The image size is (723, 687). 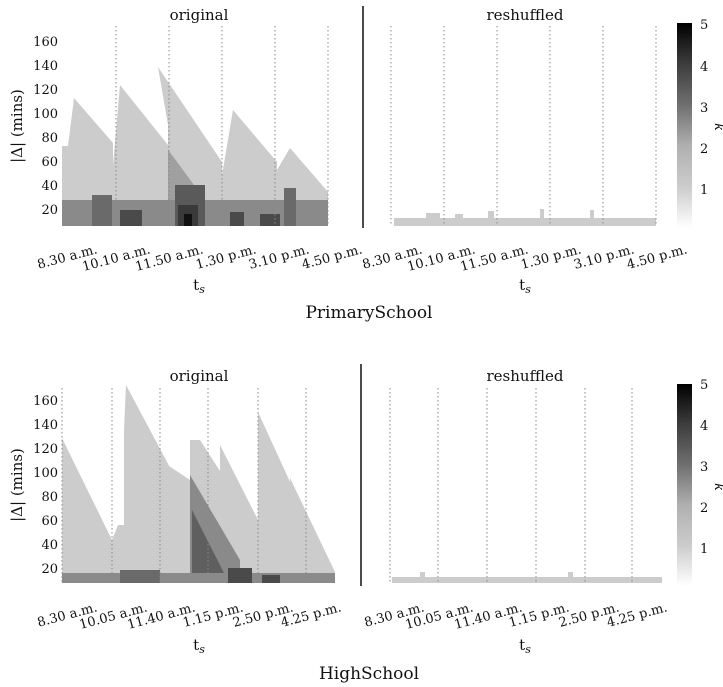 I want to click on primary-y-axis-label: |Δ| (mins), so click(x=17, y=126).